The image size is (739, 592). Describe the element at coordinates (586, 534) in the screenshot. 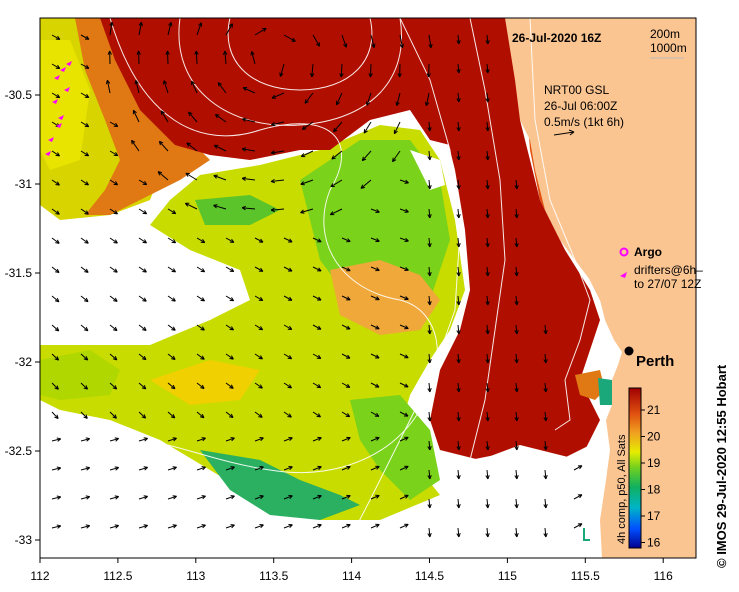

I see `small-marker` at that location.